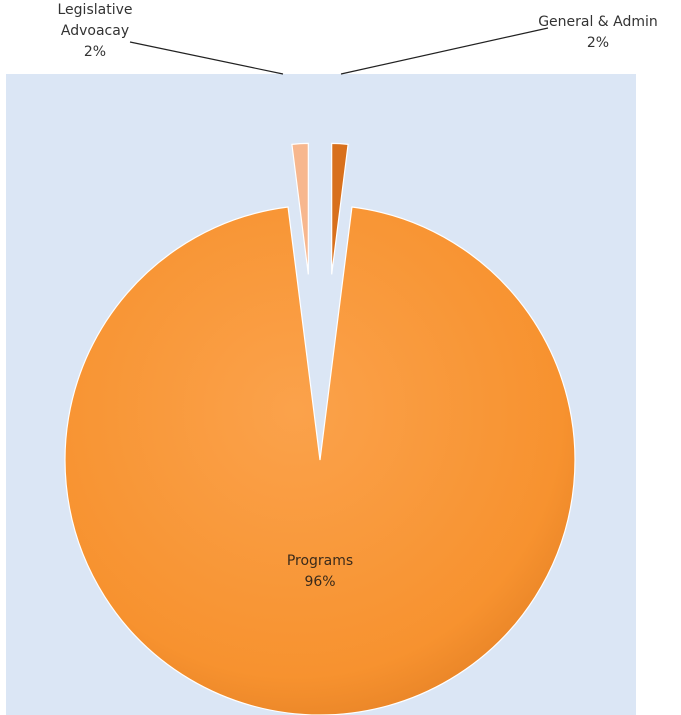  Describe the element at coordinates (598, 32) in the screenshot. I see `slice-label-3: General & Admin 2%` at that location.